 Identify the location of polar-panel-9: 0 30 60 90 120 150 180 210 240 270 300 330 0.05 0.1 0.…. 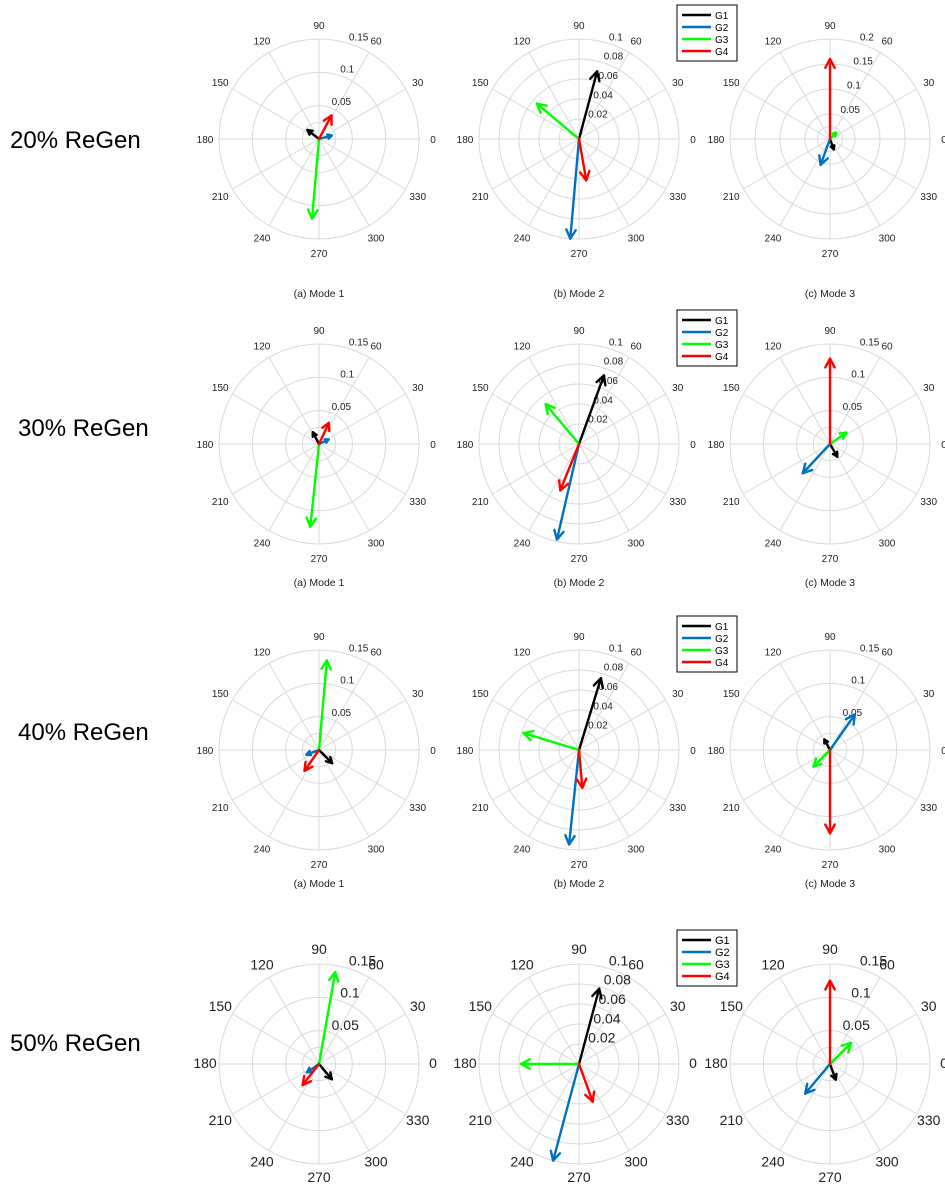
(826, 761).